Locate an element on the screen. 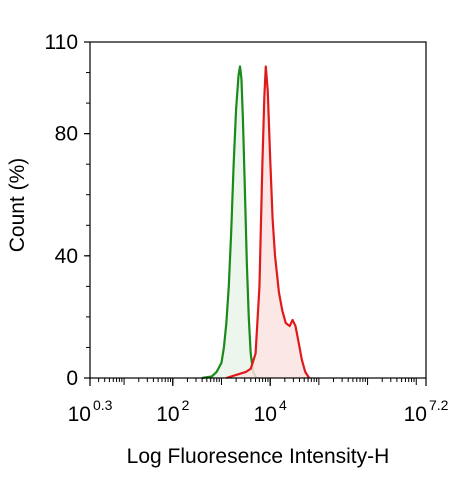  series-2-line is located at coordinates (268, 222).